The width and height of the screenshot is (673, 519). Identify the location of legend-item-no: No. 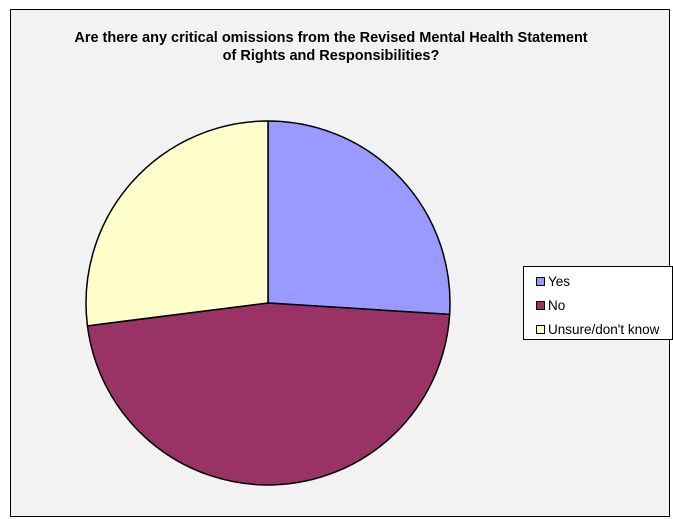
(598, 305).